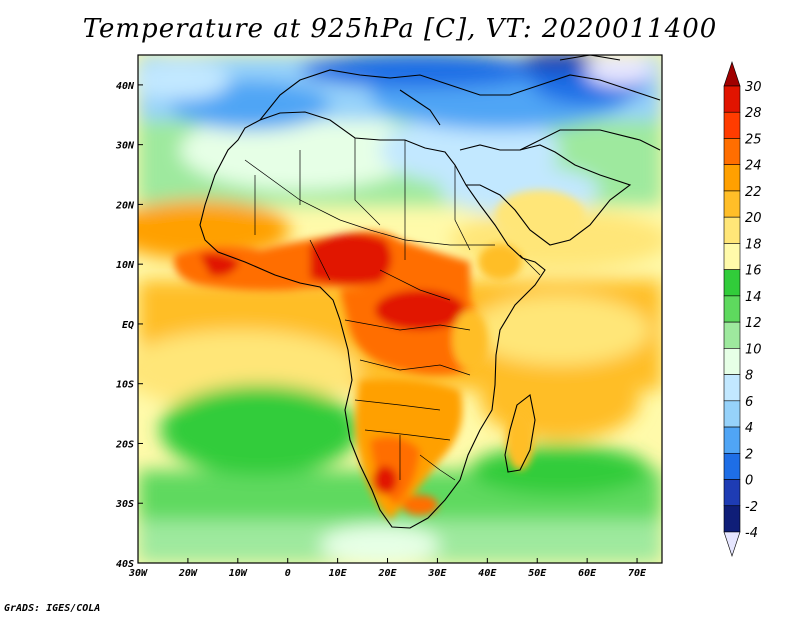 This screenshot has height=618, width=800. What do you see at coordinates (637, 573) in the screenshot?
I see `lon-tick-label: 70E` at bounding box center [637, 573].